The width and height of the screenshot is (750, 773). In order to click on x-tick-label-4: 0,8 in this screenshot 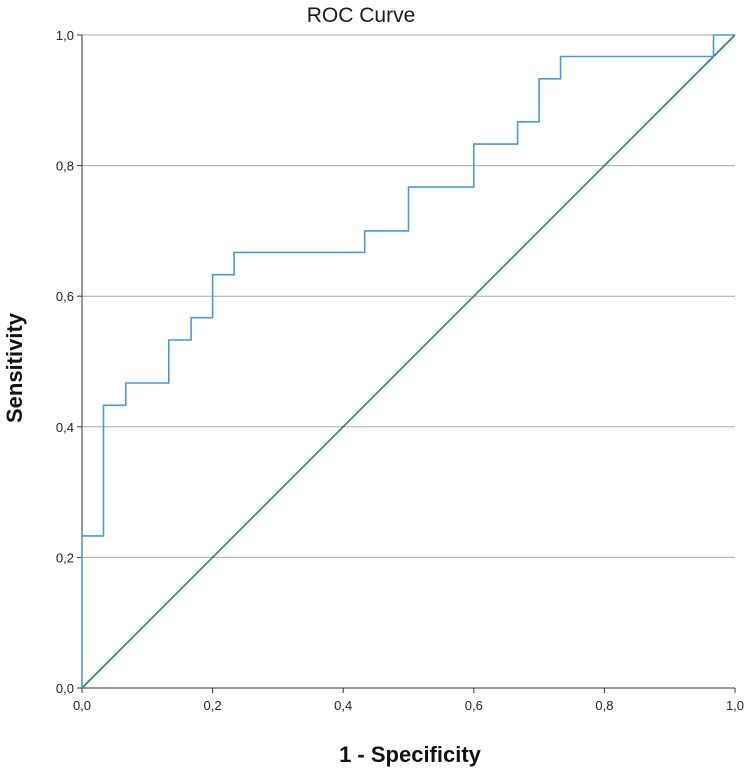, I will do `click(604, 705)`.